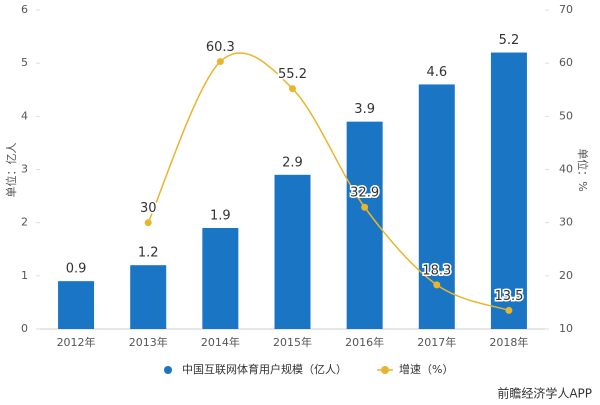 Image resolution: width=600 pixels, height=405 pixels. What do you see at coordinates (24, 222) in the screenshot?
I see `y-tick-label: 2` at bounding box center [24, 222].